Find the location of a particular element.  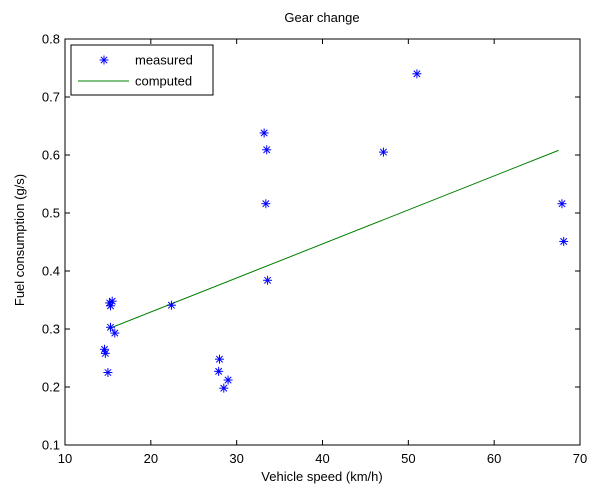

y-tick-label: 0.3 is located at coordinates (51, 329).